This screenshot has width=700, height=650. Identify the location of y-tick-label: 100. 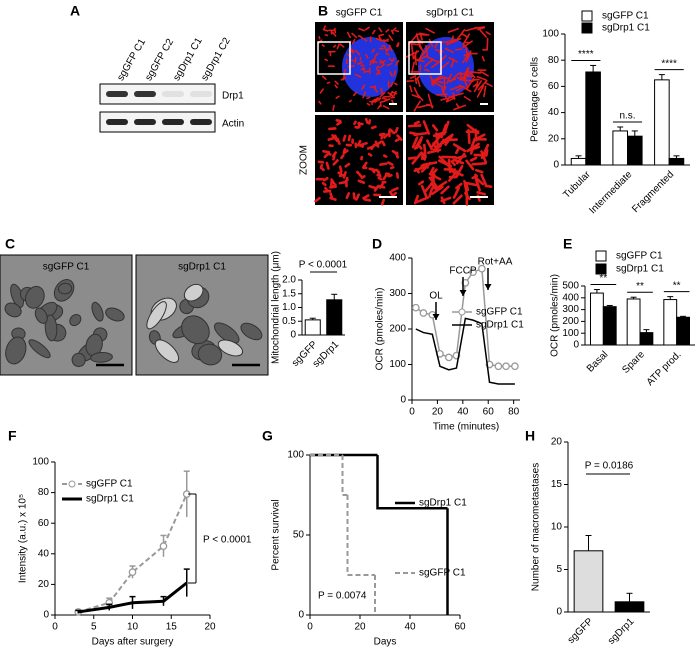
(40, 462).